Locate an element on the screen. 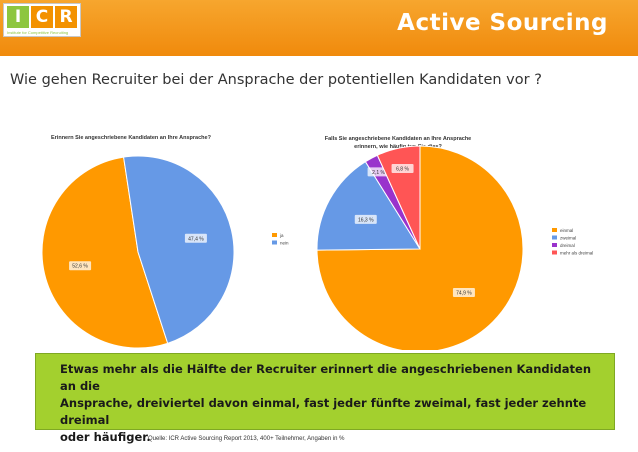  legend-2-label-4: mehr als dreimal is located at coordinates (576, 253).